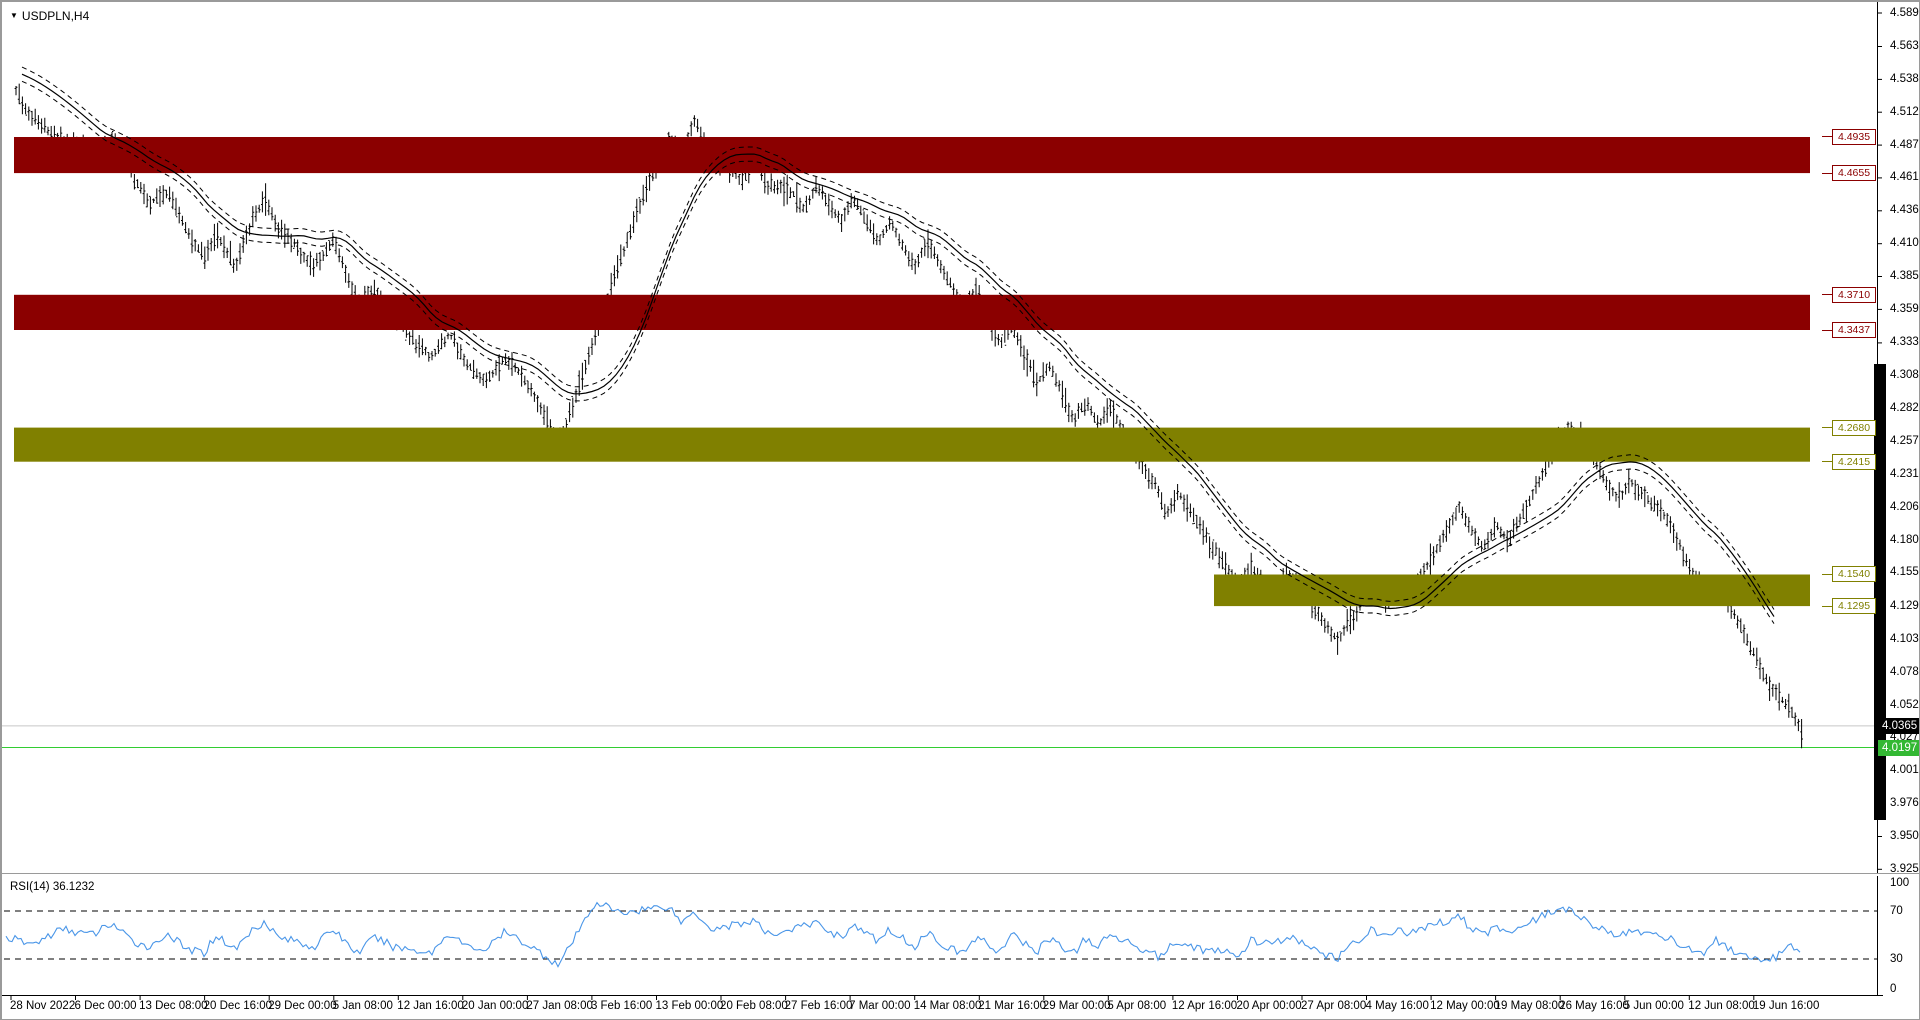 The height and width of the screenshot is (1020, 1920). Describe the element at coordinates (1854, 136) in the screenshot. I see `zone-price-label: 4.4935` at that location.